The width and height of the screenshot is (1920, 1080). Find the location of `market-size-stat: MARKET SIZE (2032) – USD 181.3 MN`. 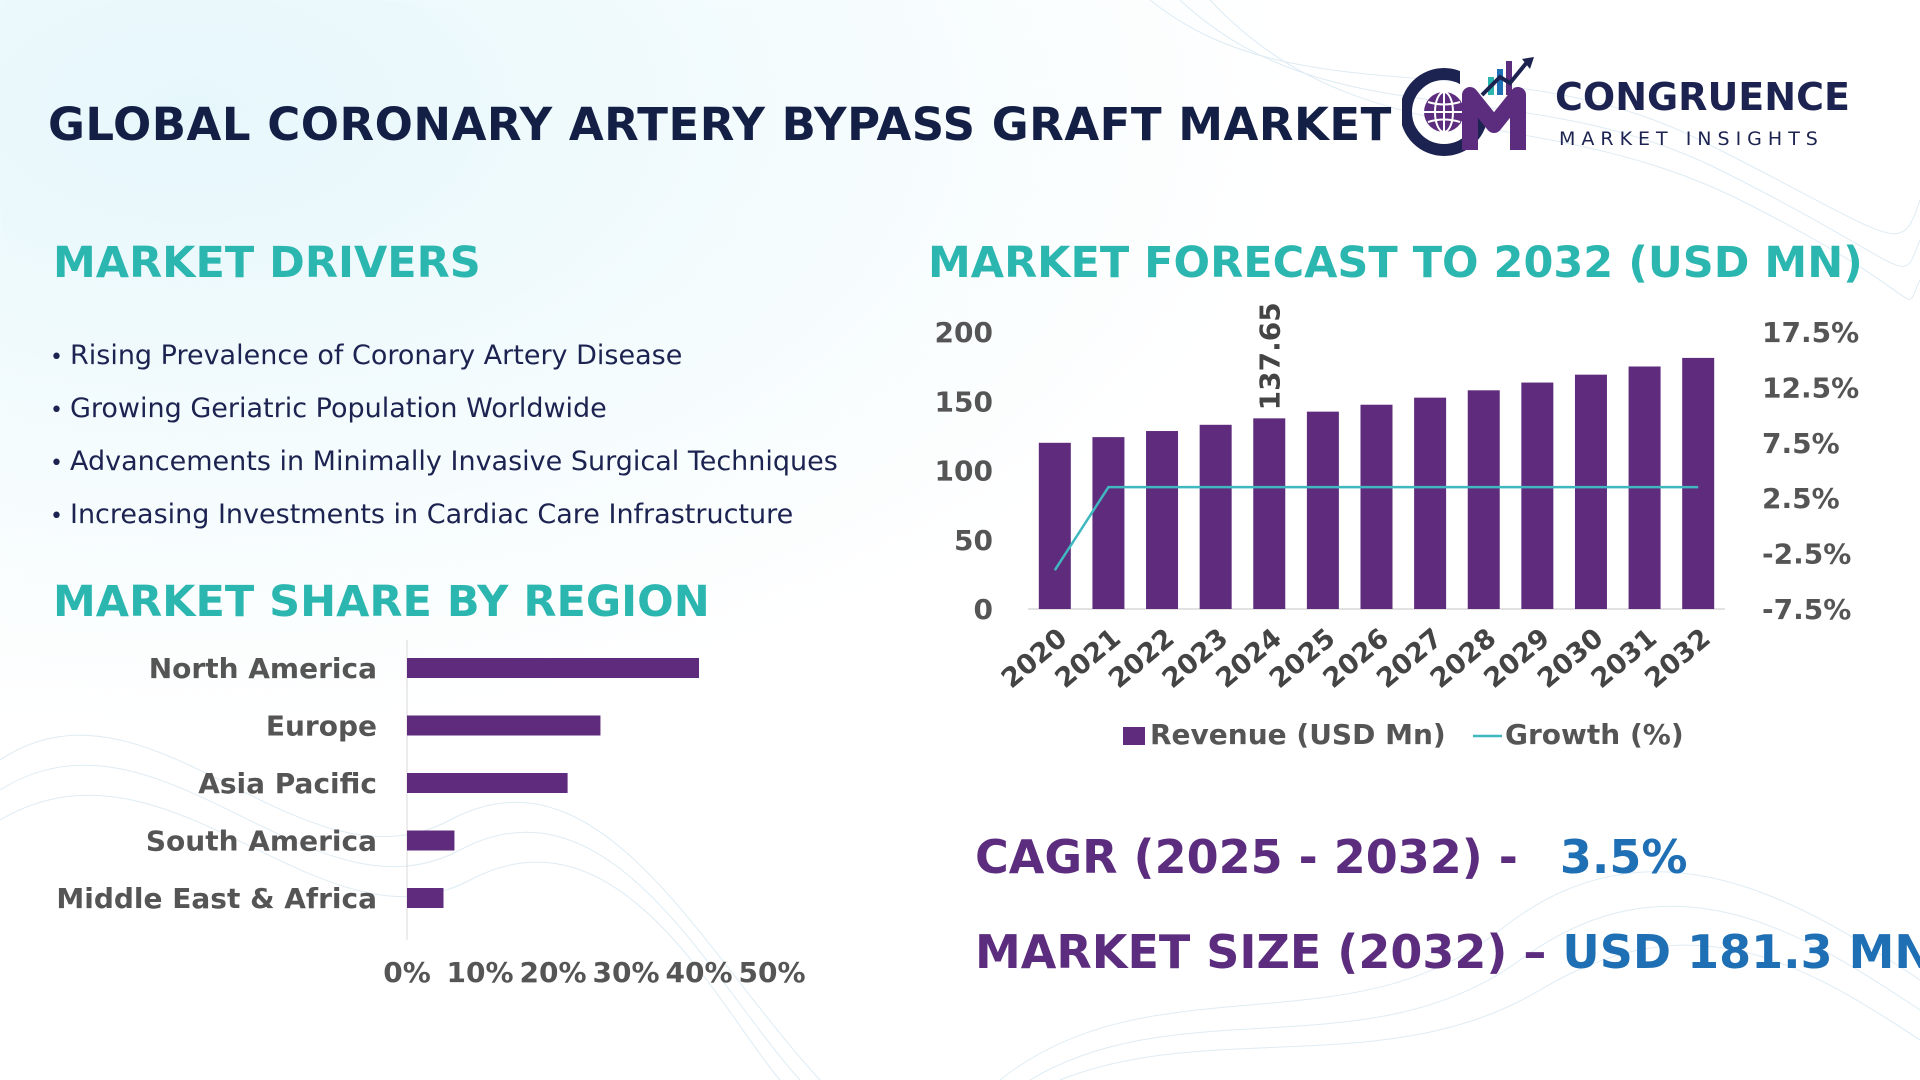

market-size-stat: MARKET SIZE (2032) – USD 181.3 MN is located at coordinates (1447, 952).